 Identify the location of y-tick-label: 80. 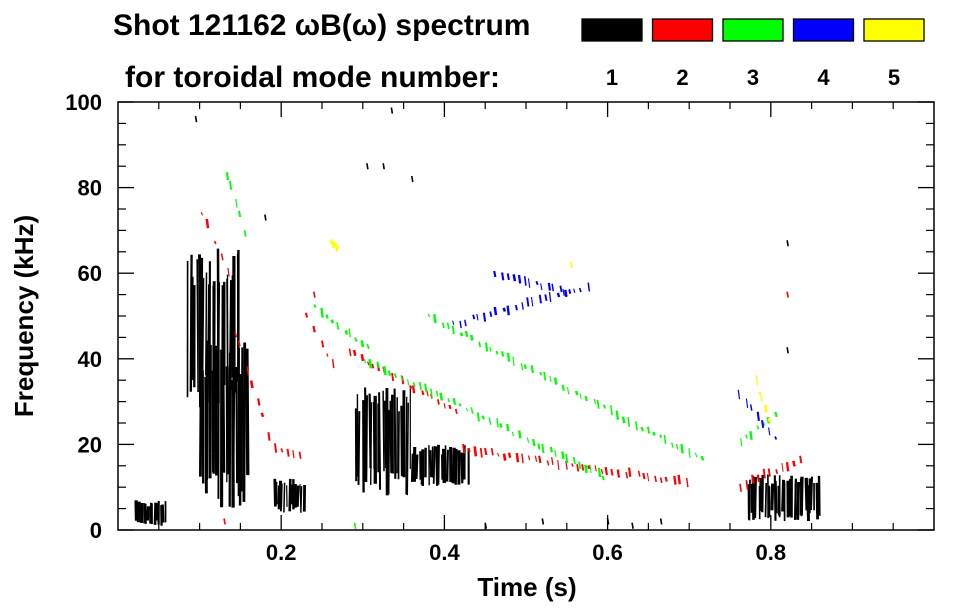
(90, 188).